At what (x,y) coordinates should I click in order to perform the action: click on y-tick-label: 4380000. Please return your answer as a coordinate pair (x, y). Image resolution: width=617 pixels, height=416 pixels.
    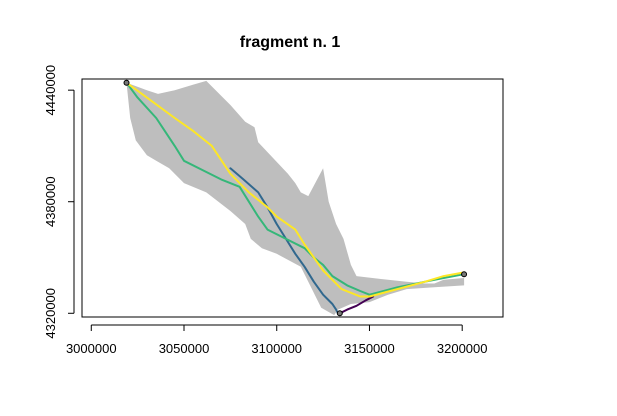
    Looking at the image, I should click on (50, 201).